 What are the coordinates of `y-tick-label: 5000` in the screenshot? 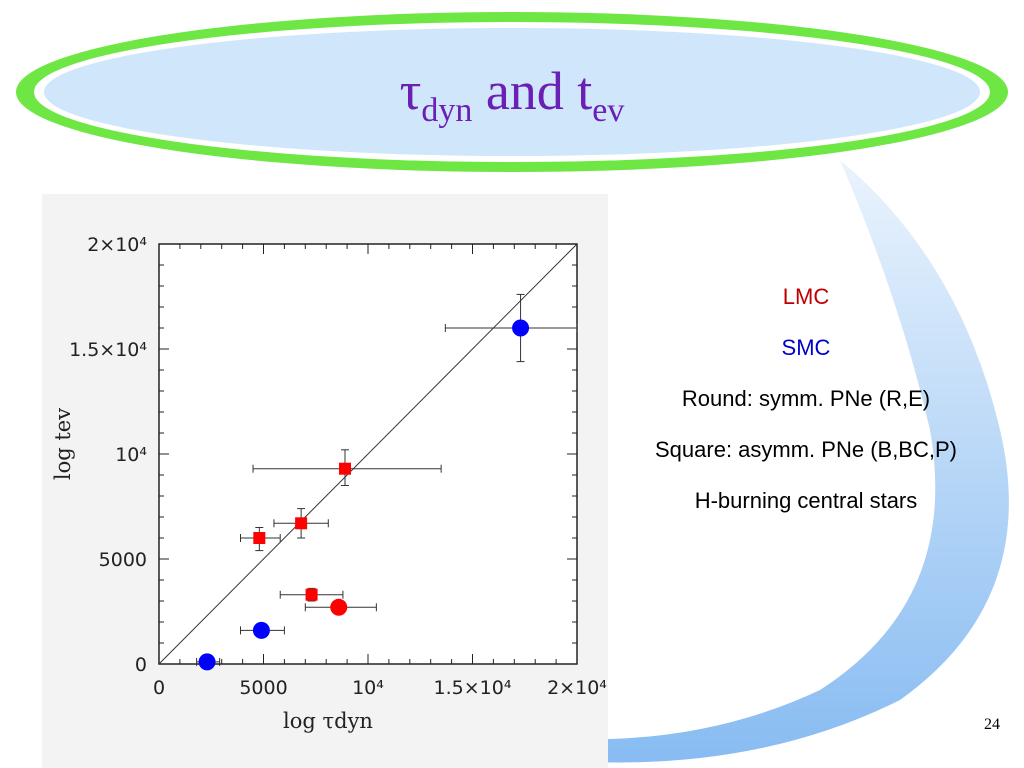 It's located at (123, 560).